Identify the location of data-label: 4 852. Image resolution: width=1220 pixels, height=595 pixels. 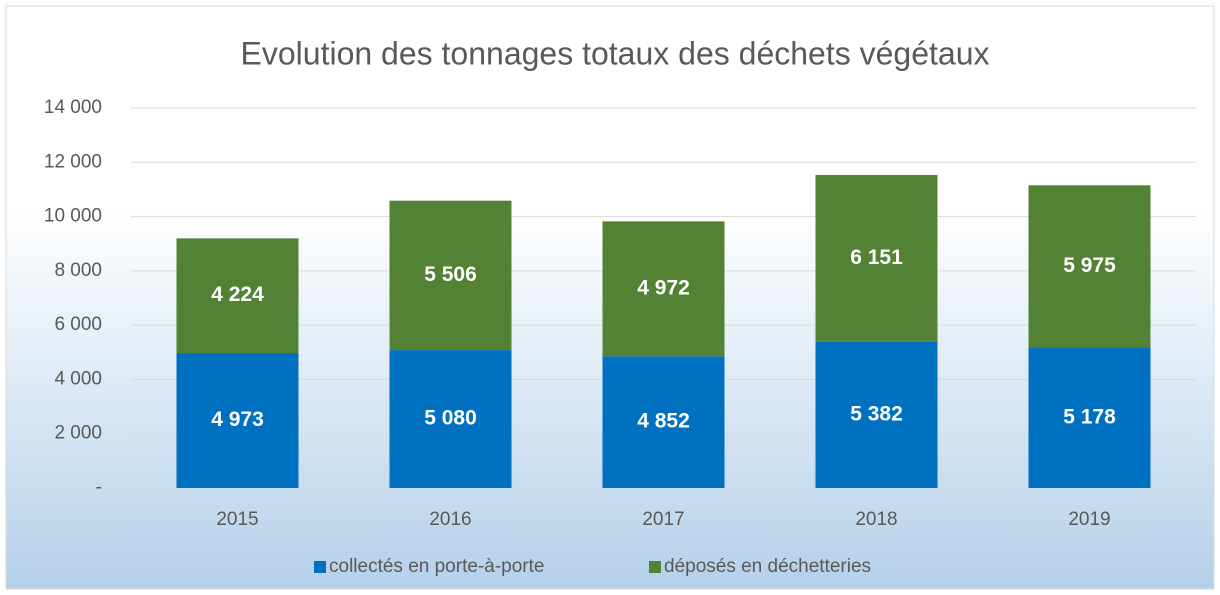
(663, 421).